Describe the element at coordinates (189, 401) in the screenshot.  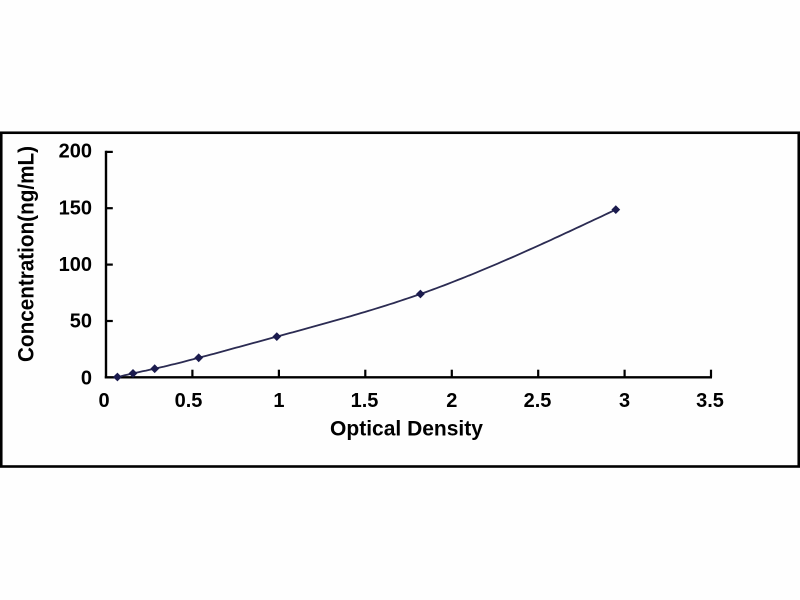
I see `svg-text: 0.5` at that location.